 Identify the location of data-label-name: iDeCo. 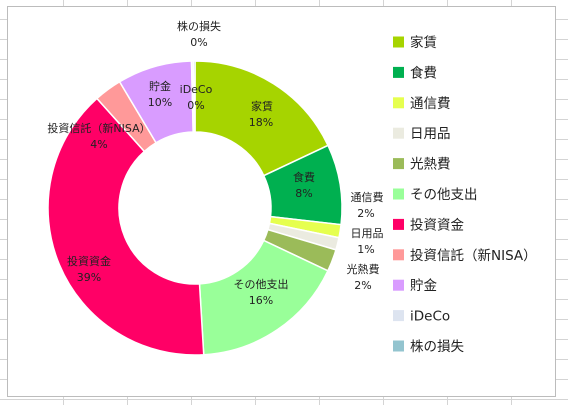
(196, 89).